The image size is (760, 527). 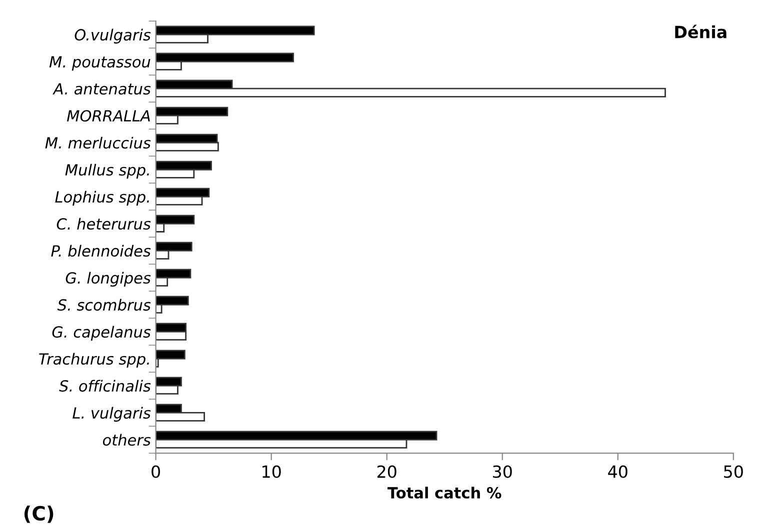 What do you see at coordinates (386, 471) in the screenshot?
I see `x-tick-label: 20` at bounding box center [386, 471].